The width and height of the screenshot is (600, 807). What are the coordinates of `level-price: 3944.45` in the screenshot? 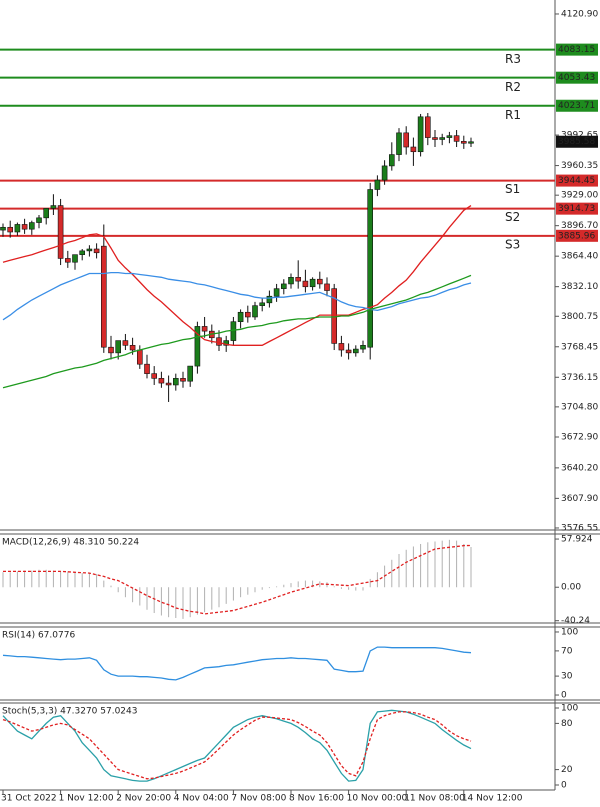 It's located at (576, 181).